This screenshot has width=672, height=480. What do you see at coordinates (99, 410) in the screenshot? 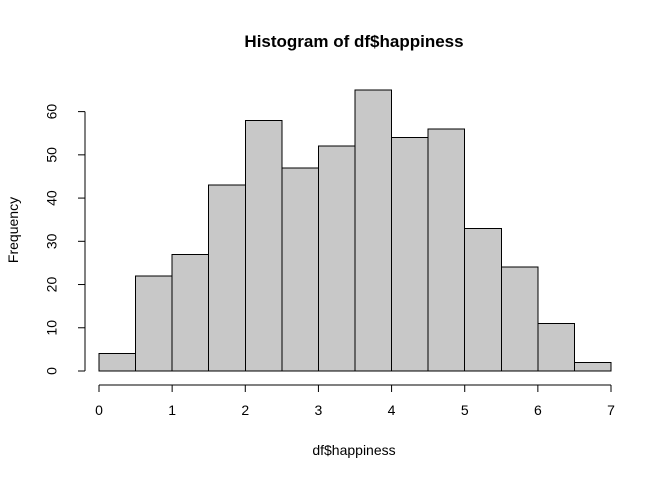
I see `x-tick-label: 0` at bounding box center [99, 410].